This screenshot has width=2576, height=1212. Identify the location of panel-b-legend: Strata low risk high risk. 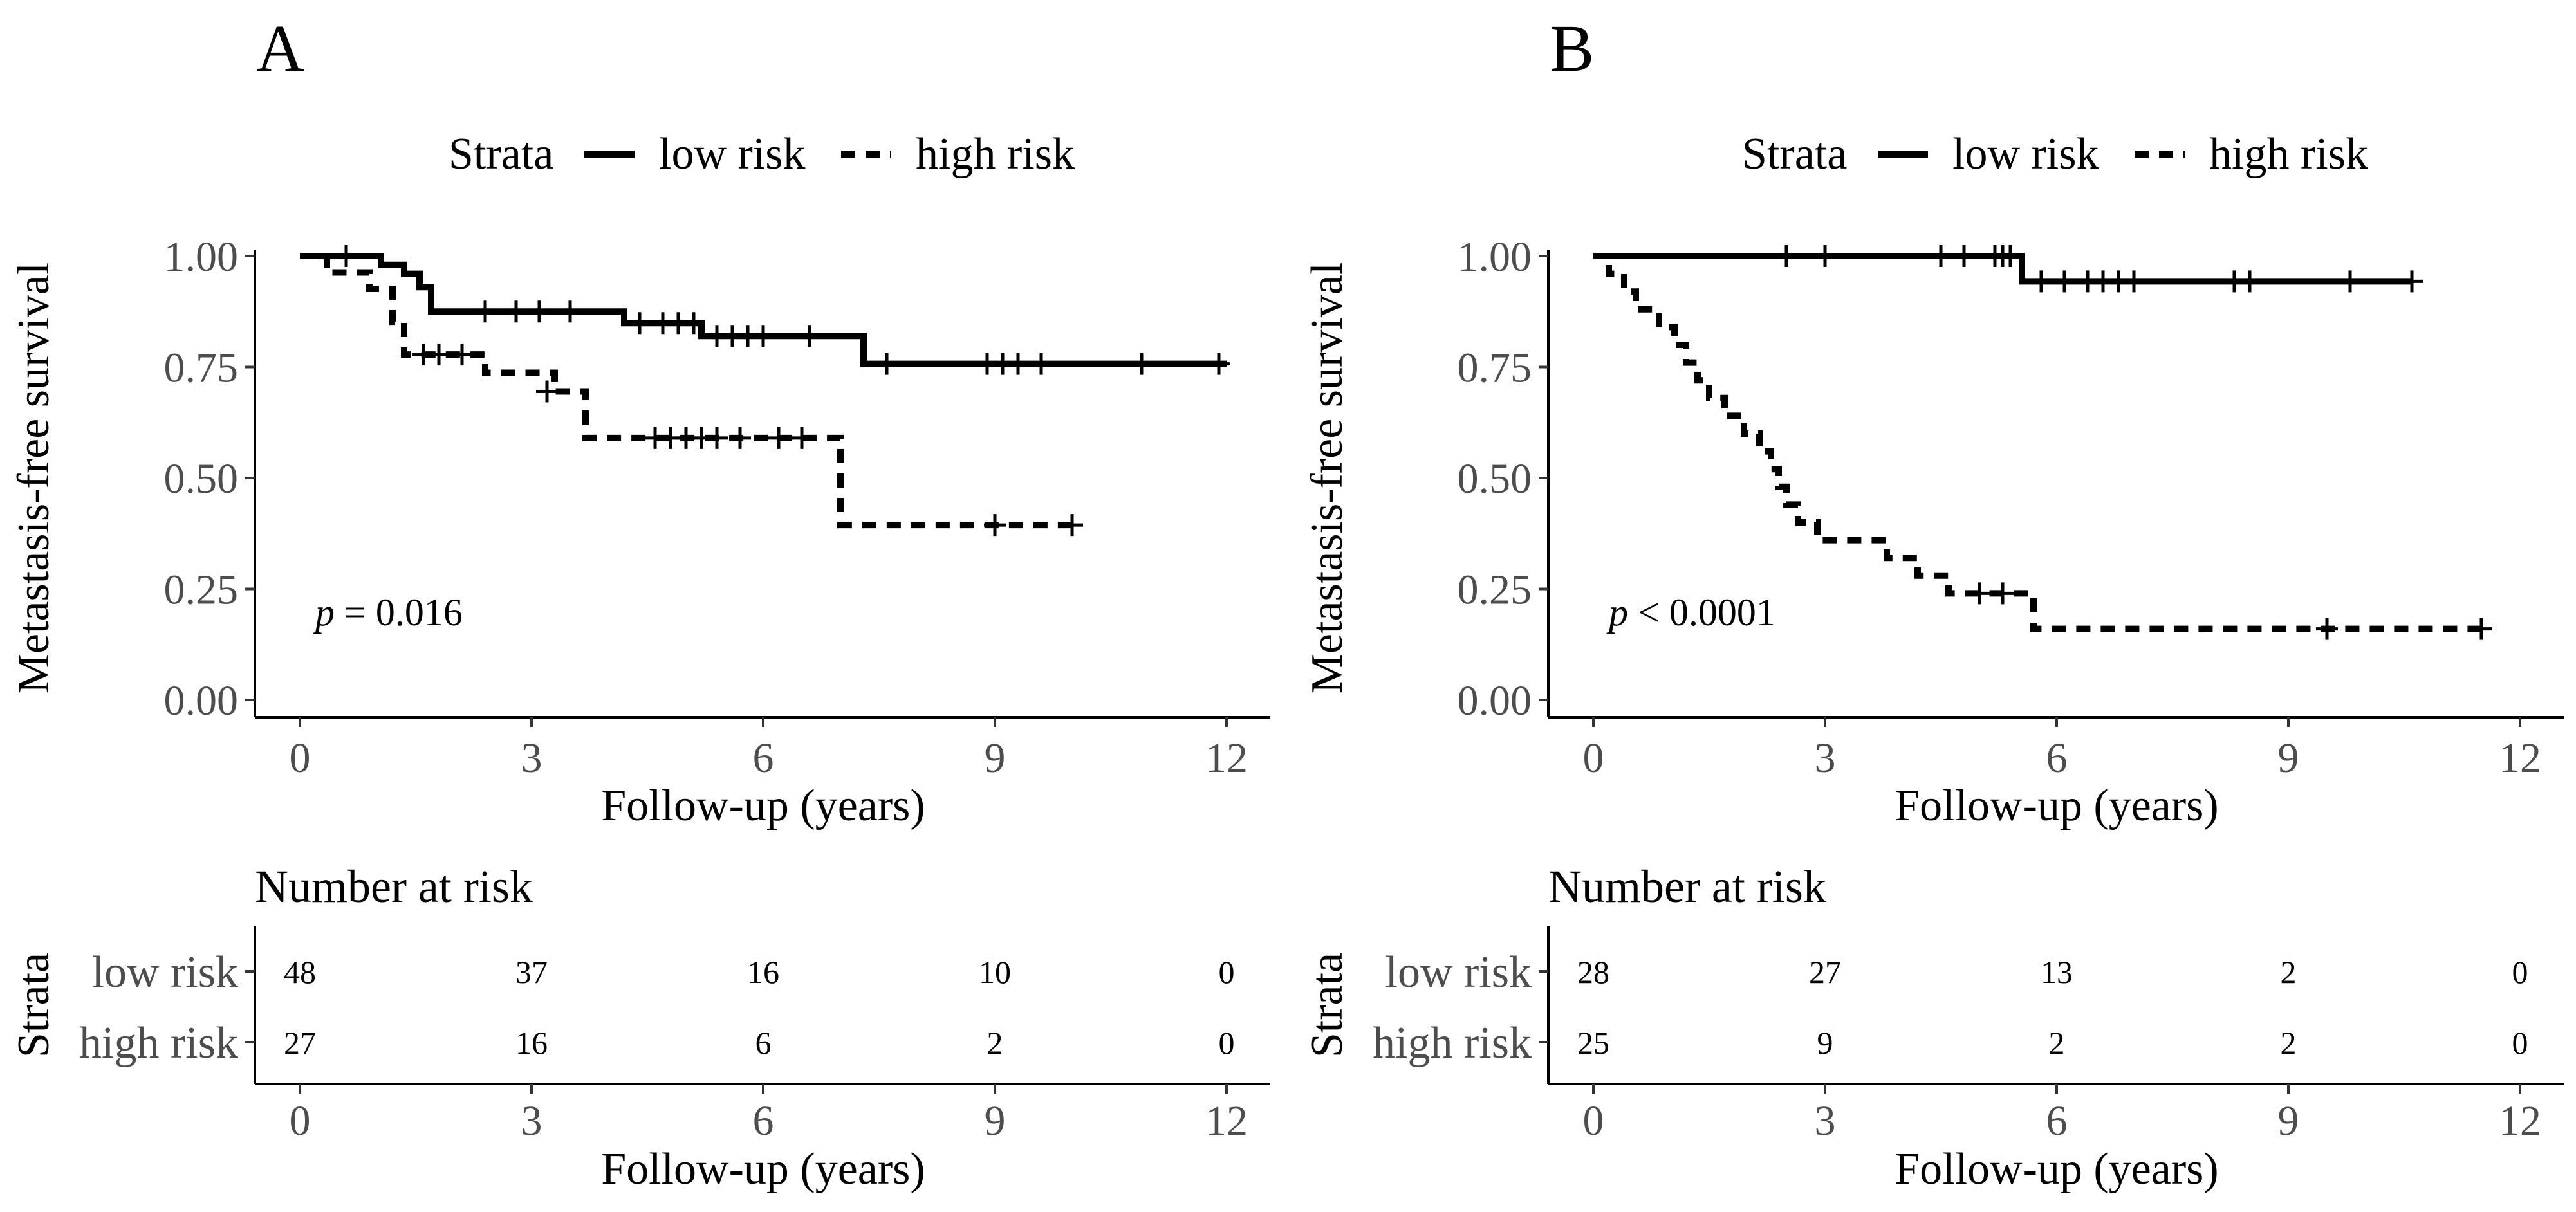
(2055, 154).